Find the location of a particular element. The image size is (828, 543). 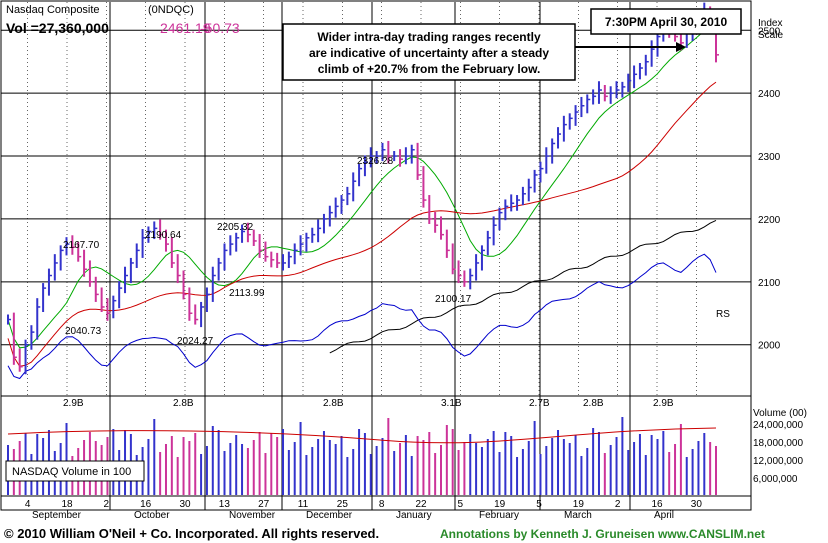

rs-label: RS is located at coordinates (723, 314).